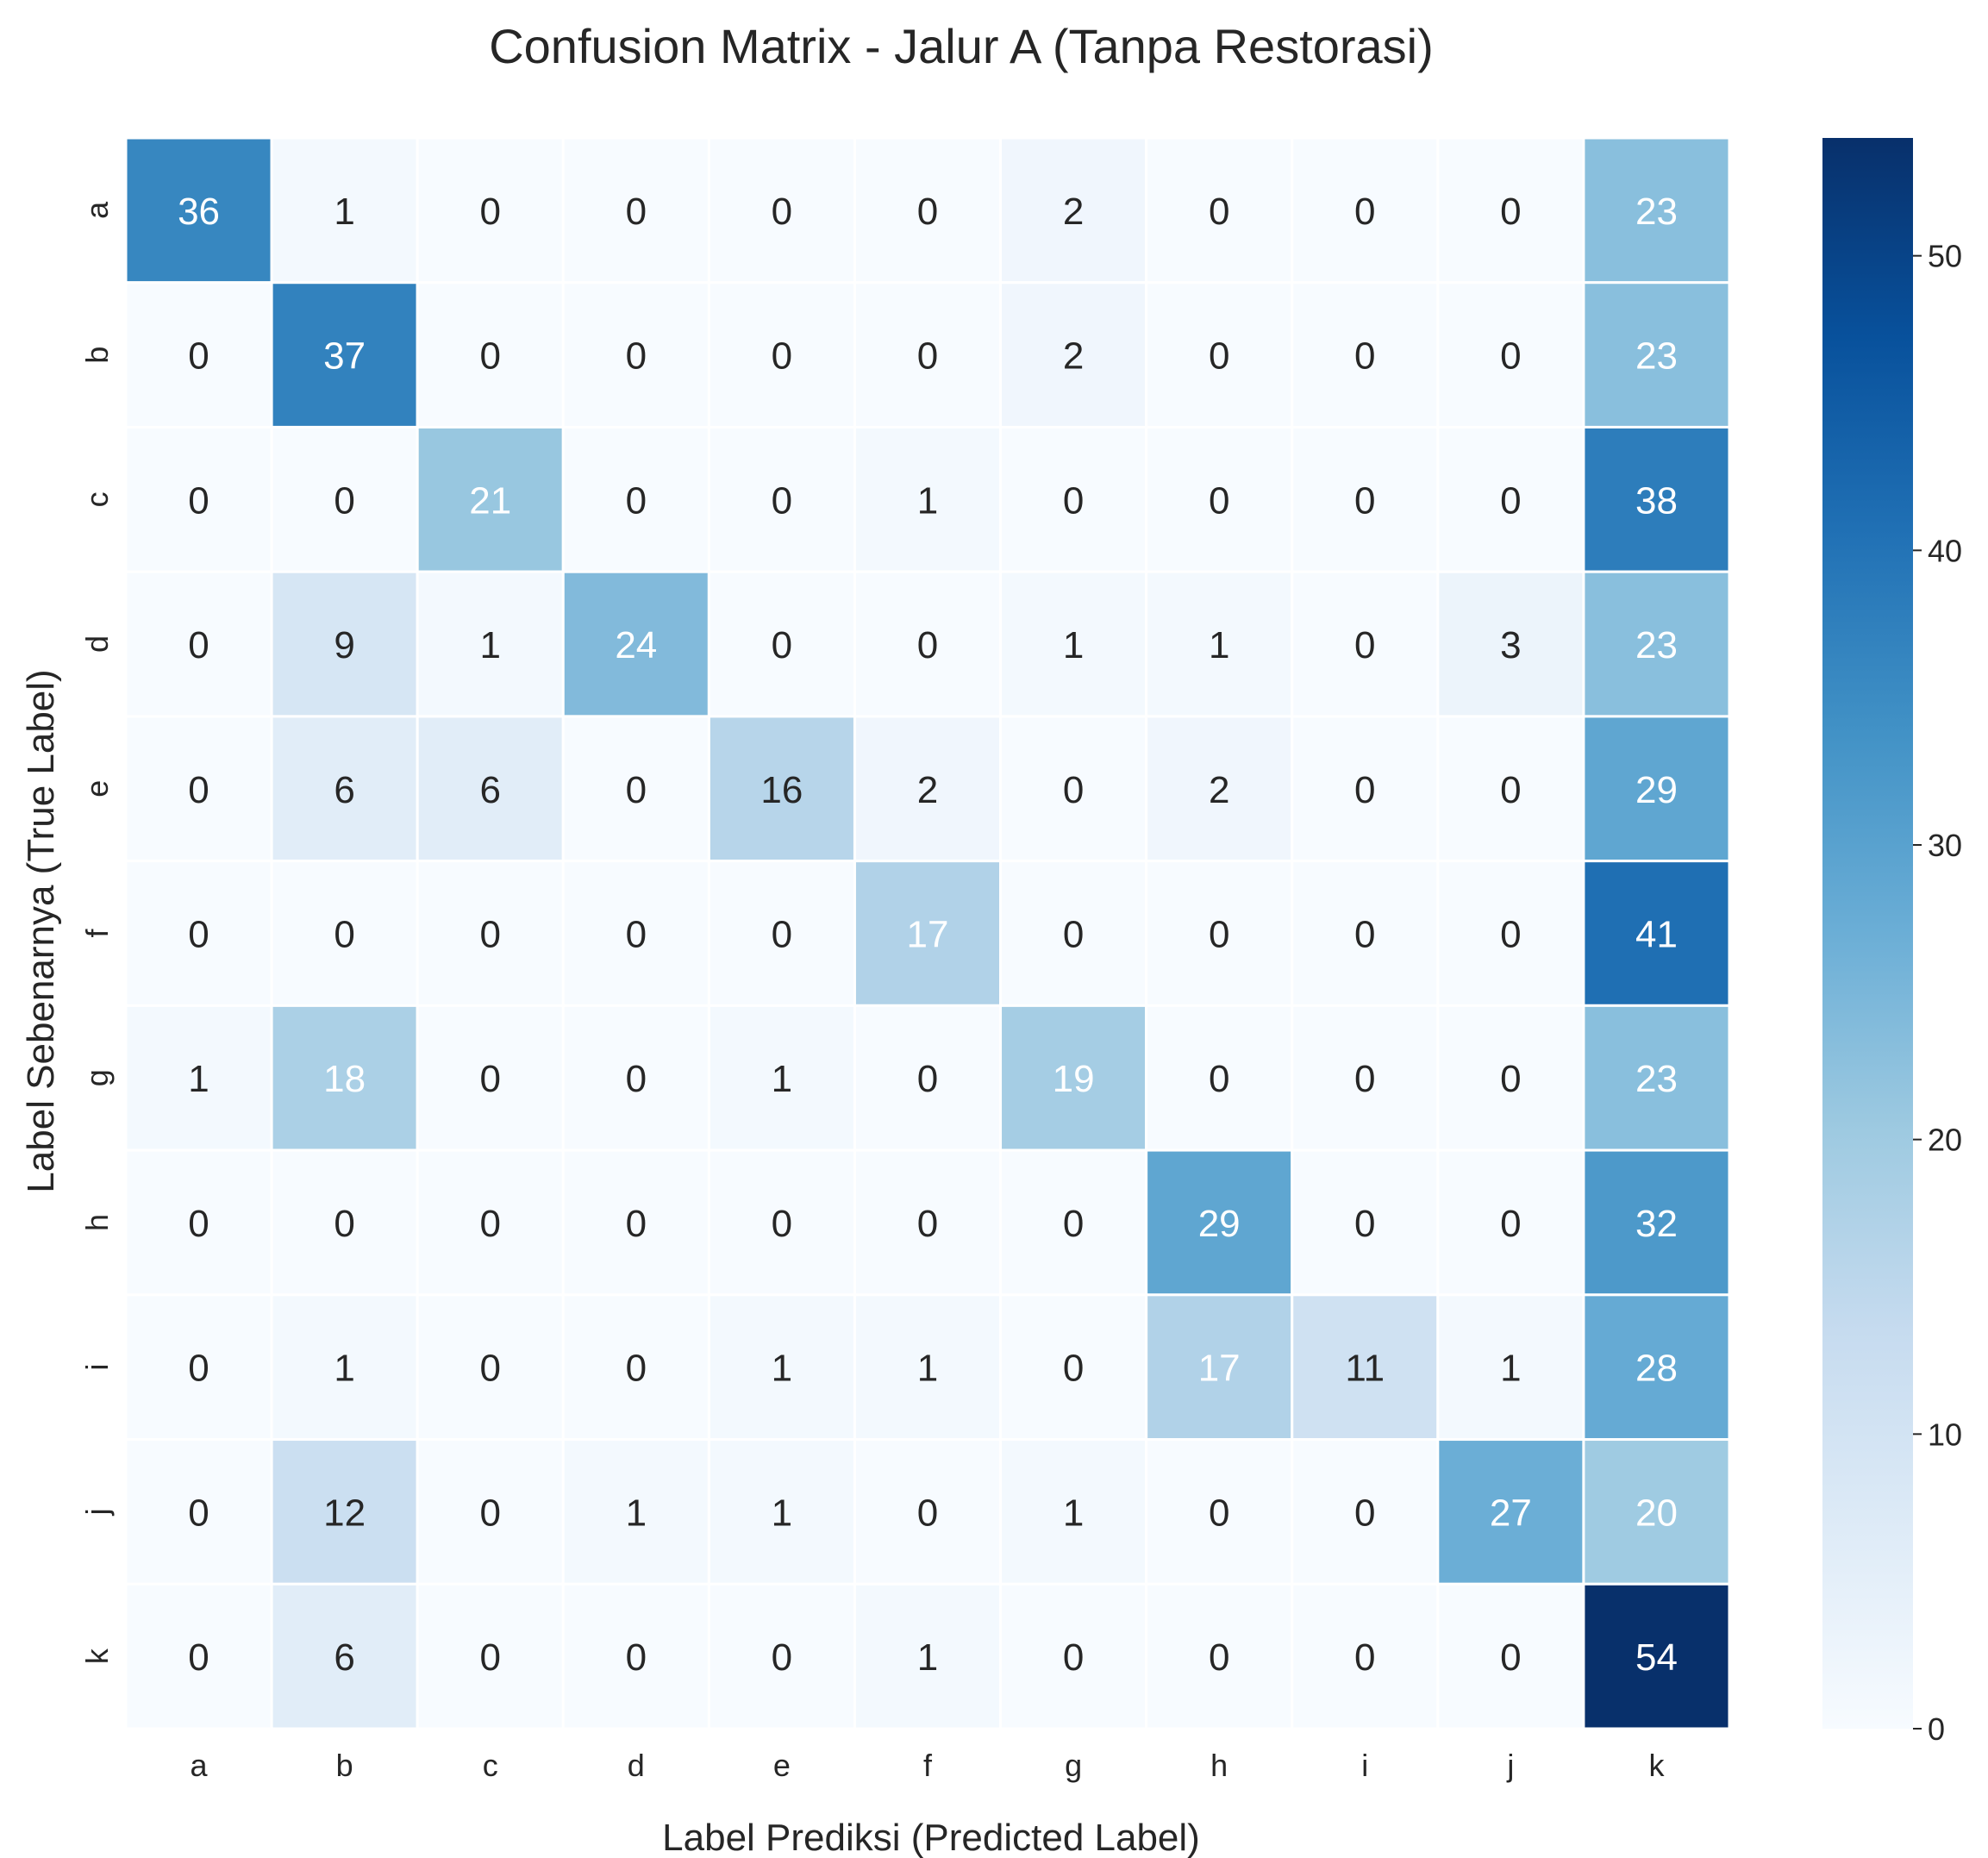  What do you see at coordinates (931, 1838) in the screenshot?
I see `x-axis-label: Label Prediksi (Predicted Label)` at bounding box center [931, 1838].